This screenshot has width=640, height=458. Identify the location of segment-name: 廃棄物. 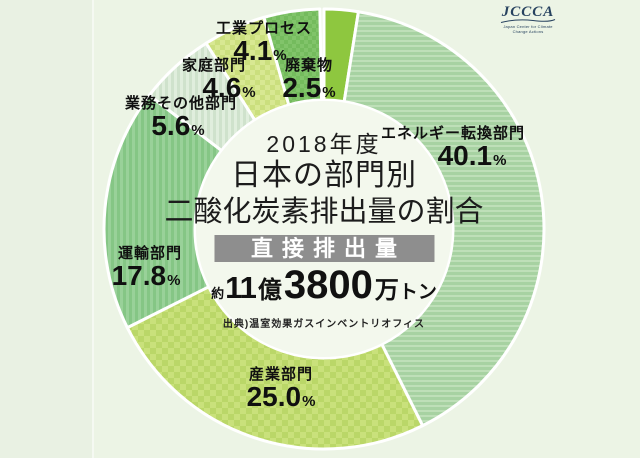
(308, 65).